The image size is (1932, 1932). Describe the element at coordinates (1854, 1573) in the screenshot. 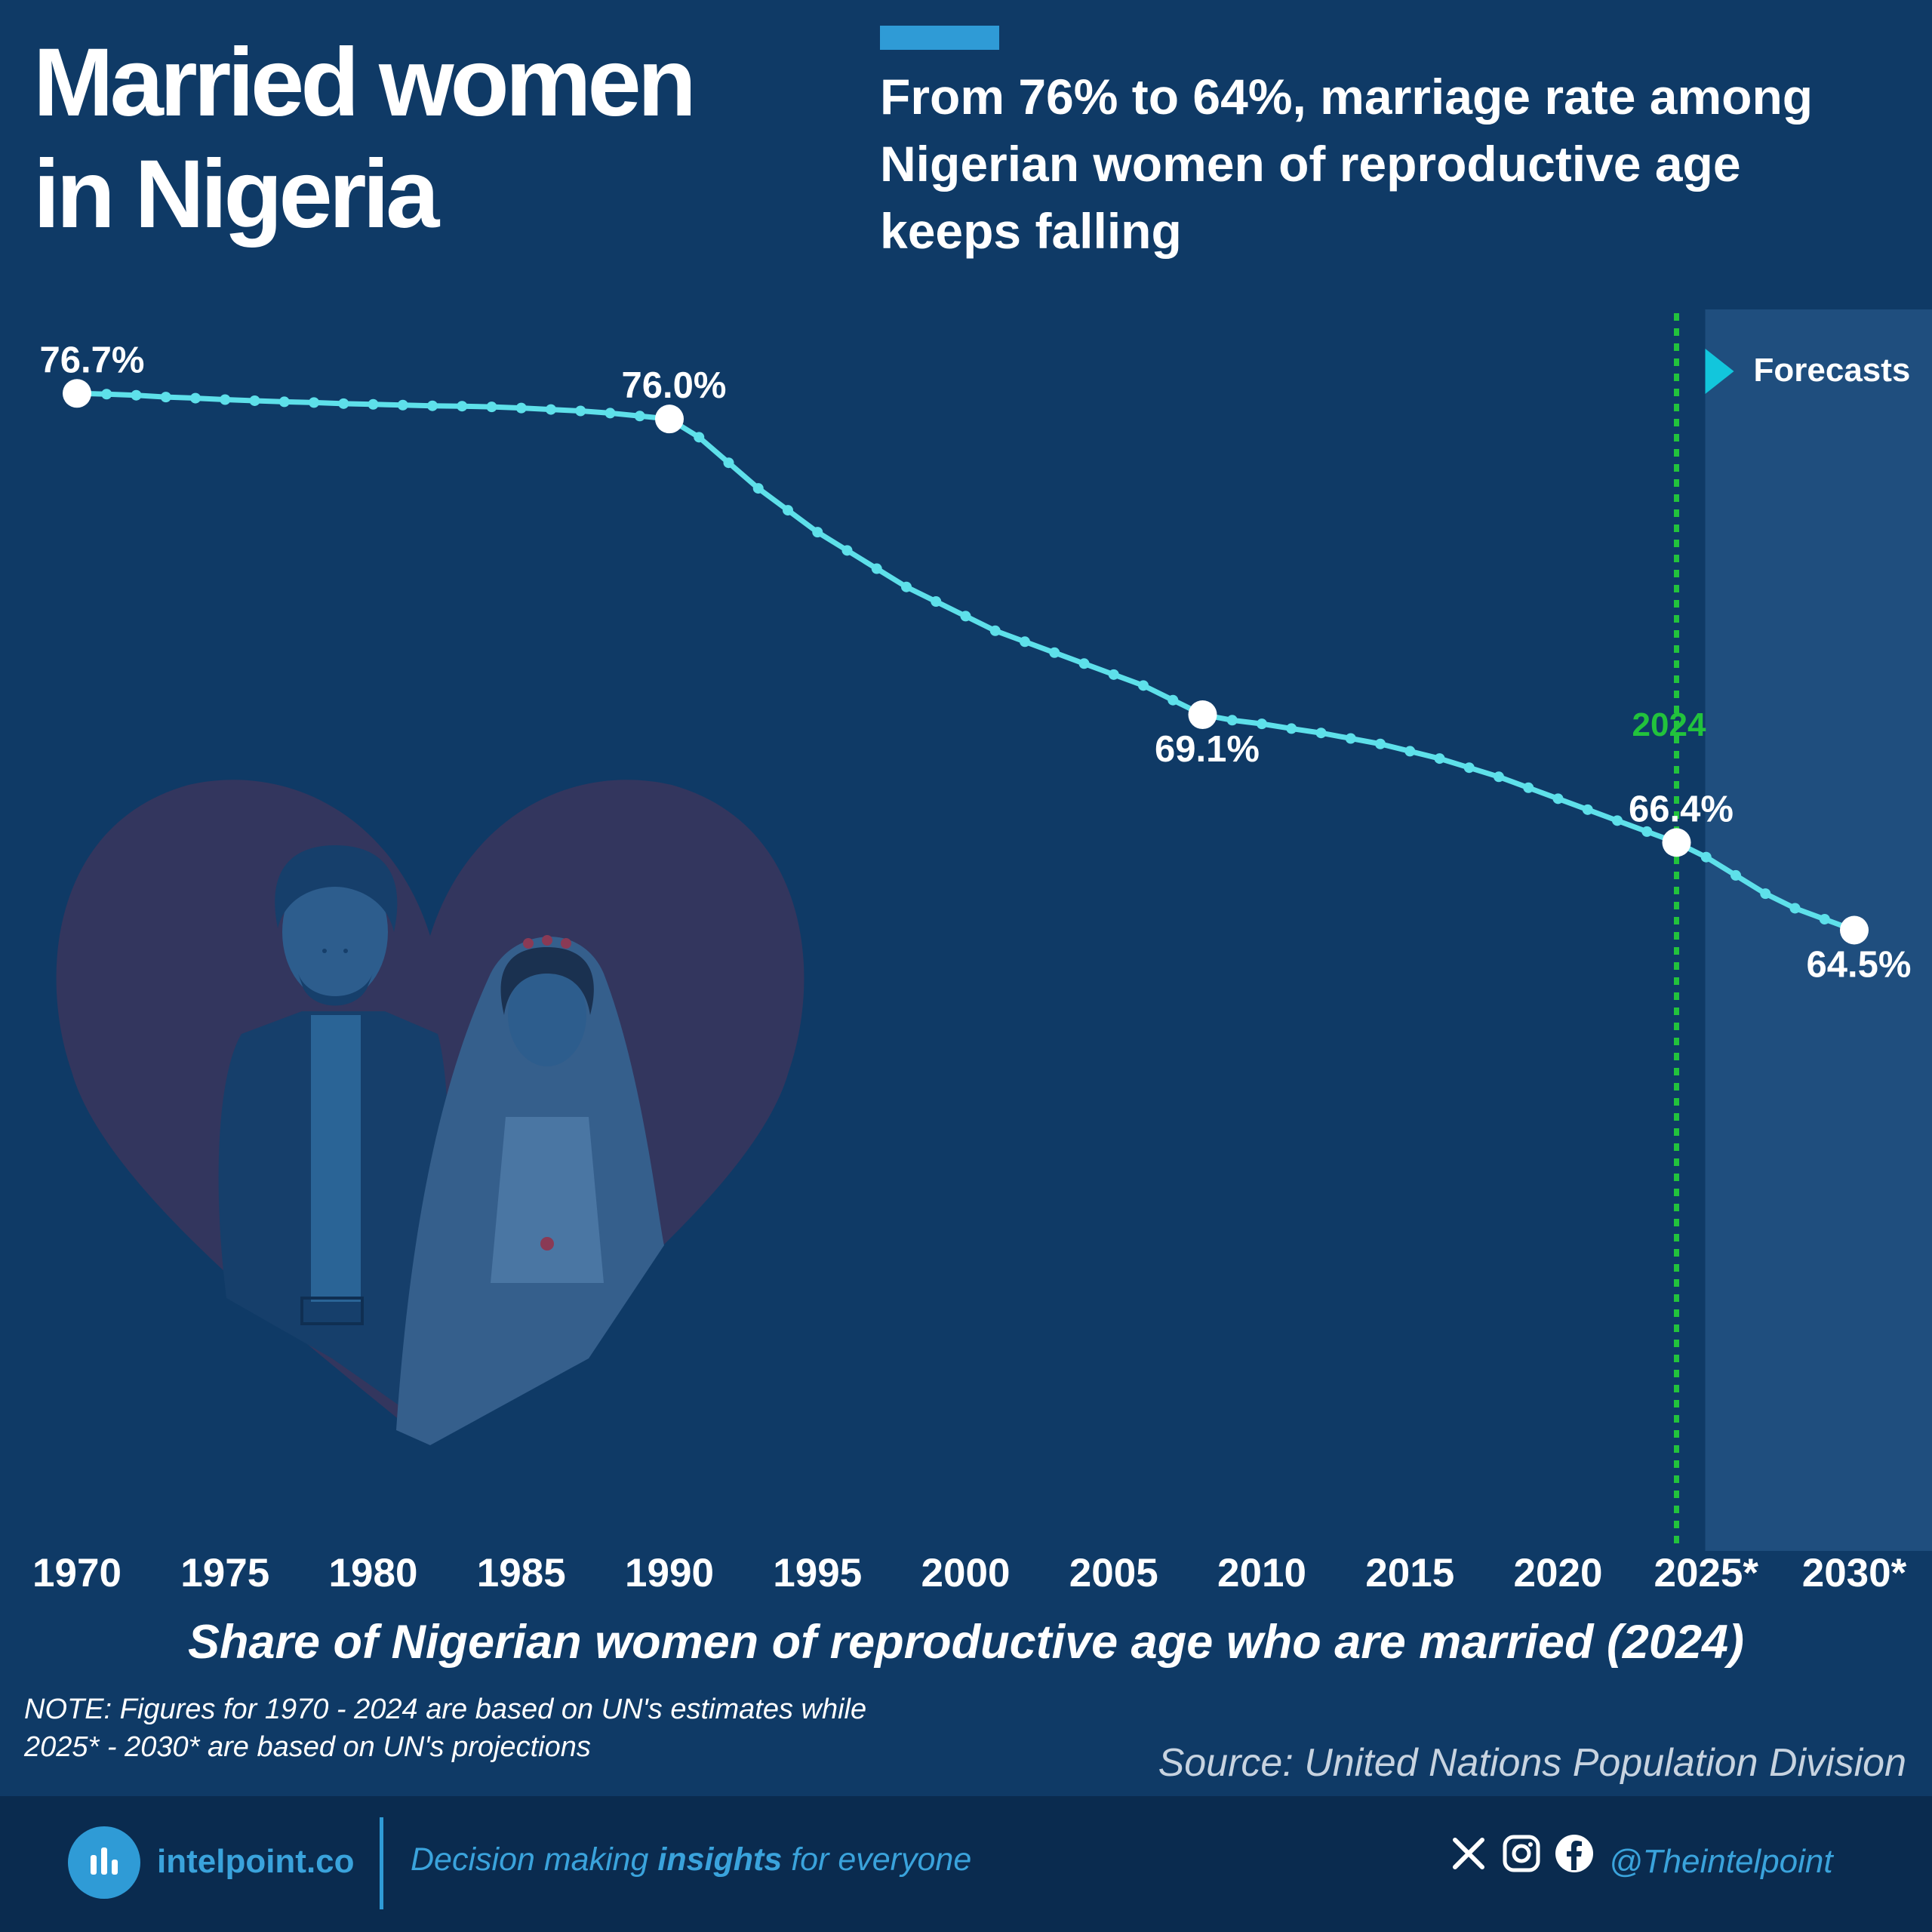

I see `x-tick-label-2030: 2030*` at that location.